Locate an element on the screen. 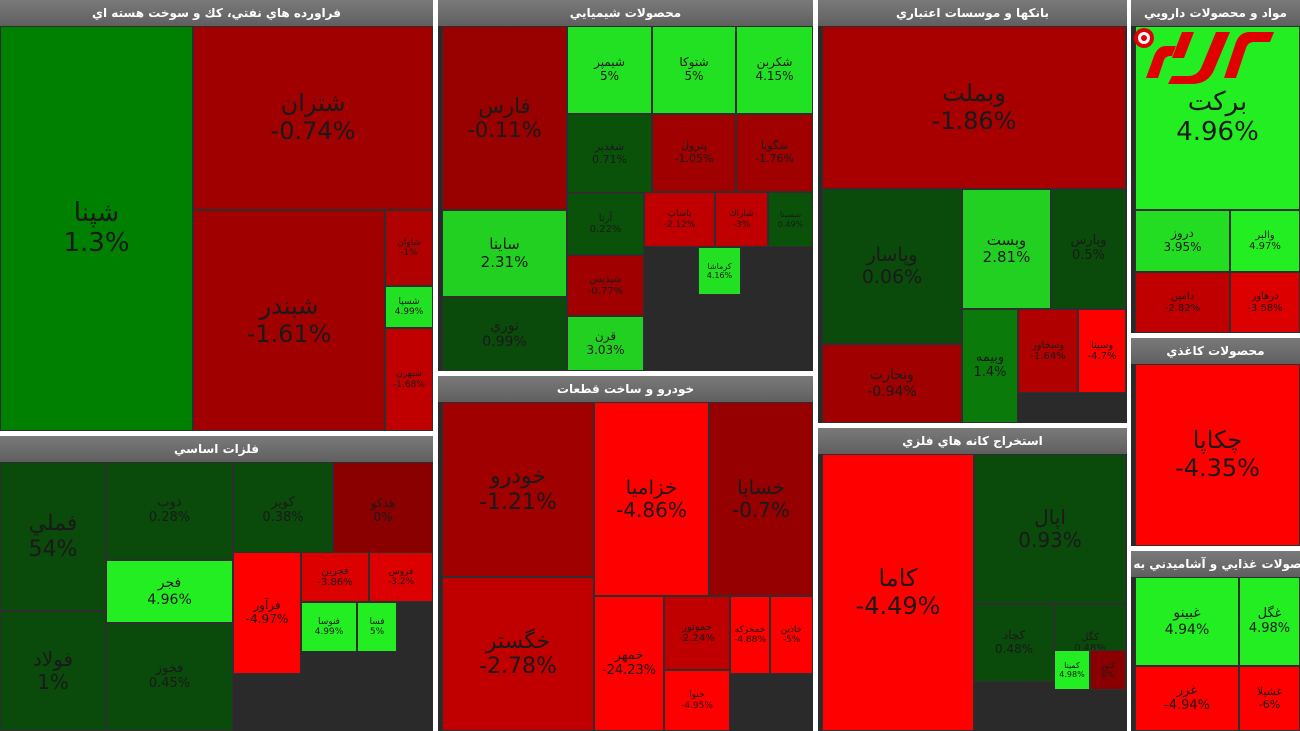  stock-tile: شگويا -1.76% is located at coordinates (774, 153).